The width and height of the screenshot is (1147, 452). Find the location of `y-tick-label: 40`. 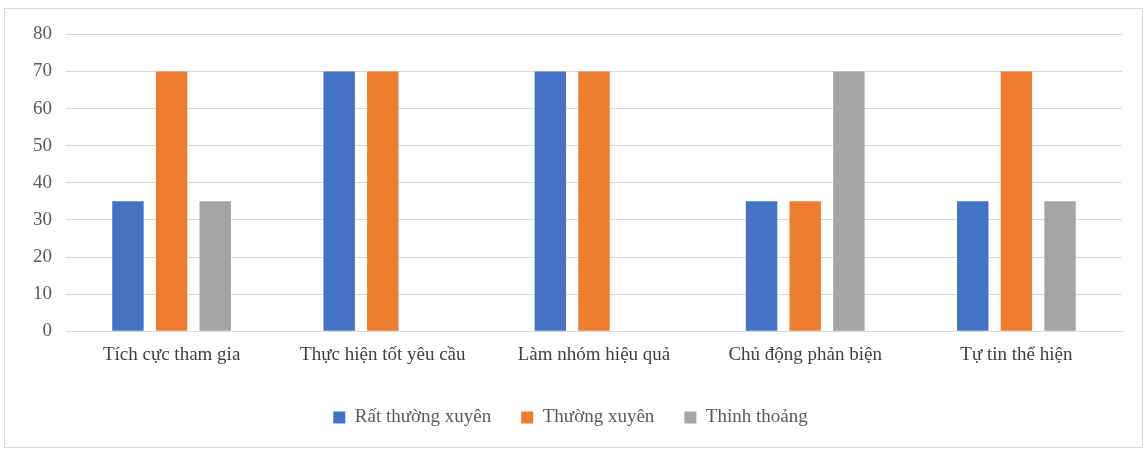

y-tick-label: 40 is located at coordinates (42, 181).